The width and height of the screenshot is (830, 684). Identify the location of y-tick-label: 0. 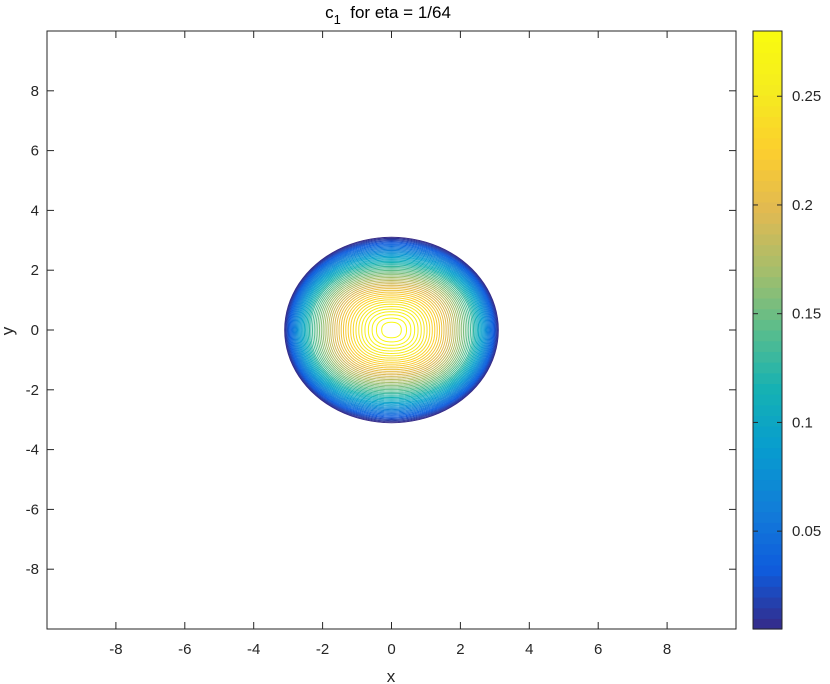
(35, 330).